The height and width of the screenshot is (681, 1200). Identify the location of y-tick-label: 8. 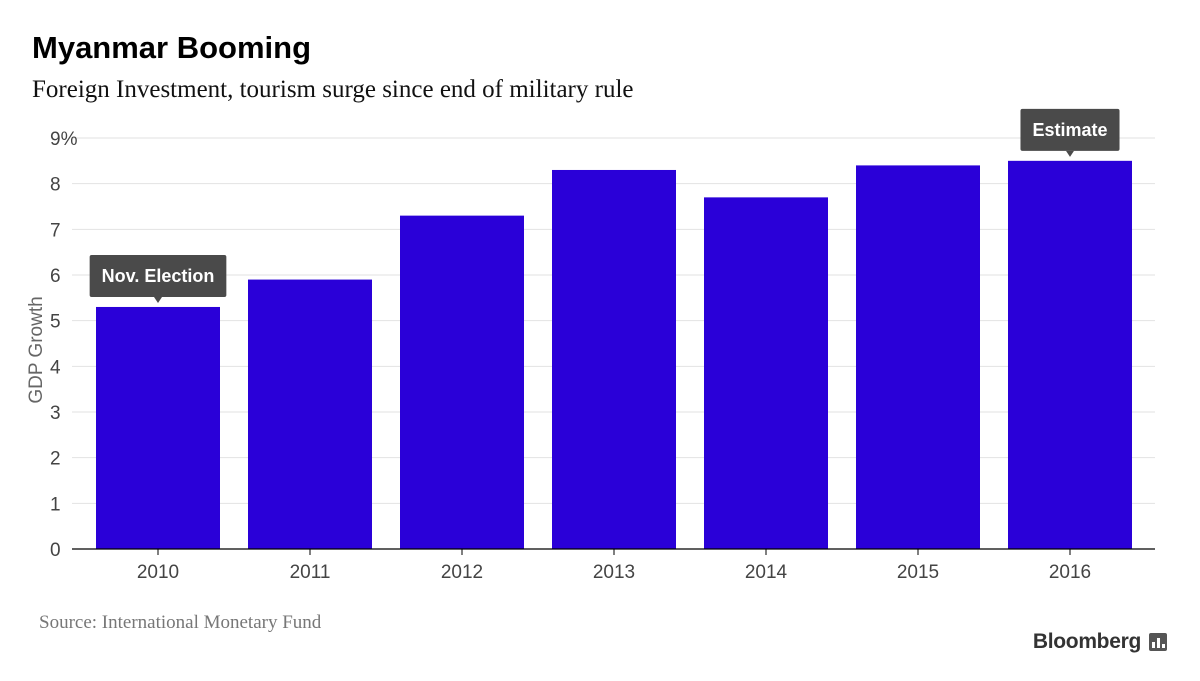
(55, 185).